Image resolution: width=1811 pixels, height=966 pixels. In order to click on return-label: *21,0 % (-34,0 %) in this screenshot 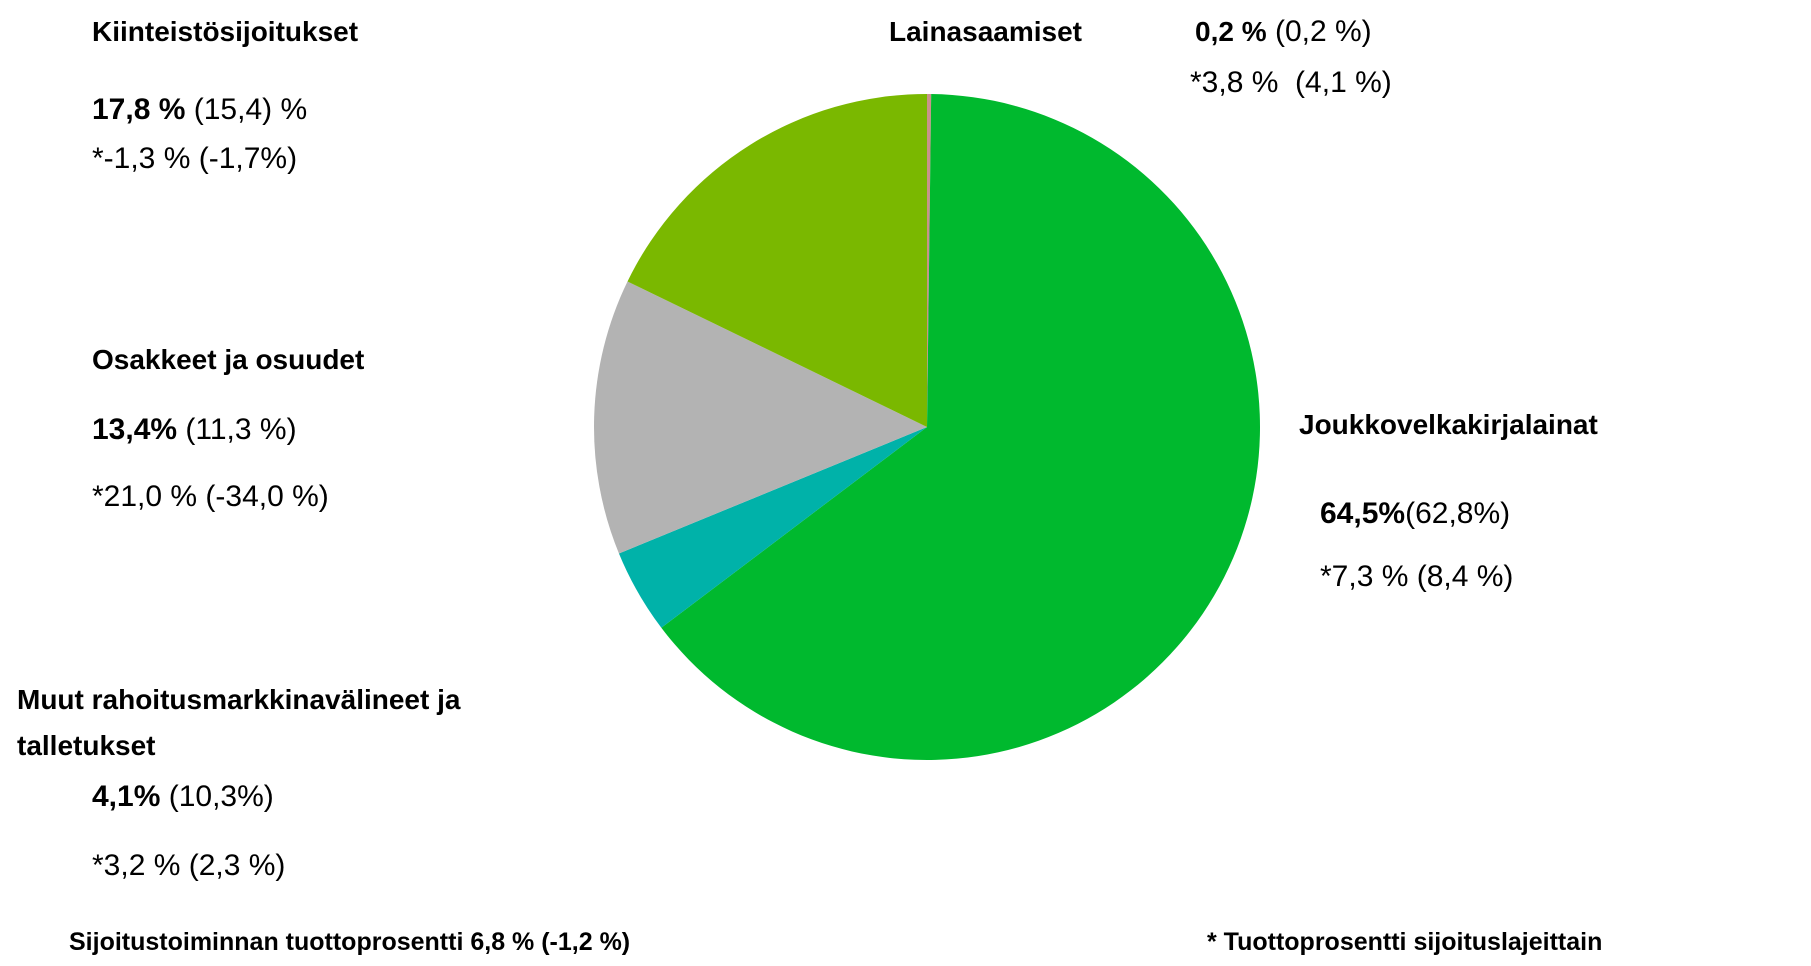, I will do `click(210, 496)`.